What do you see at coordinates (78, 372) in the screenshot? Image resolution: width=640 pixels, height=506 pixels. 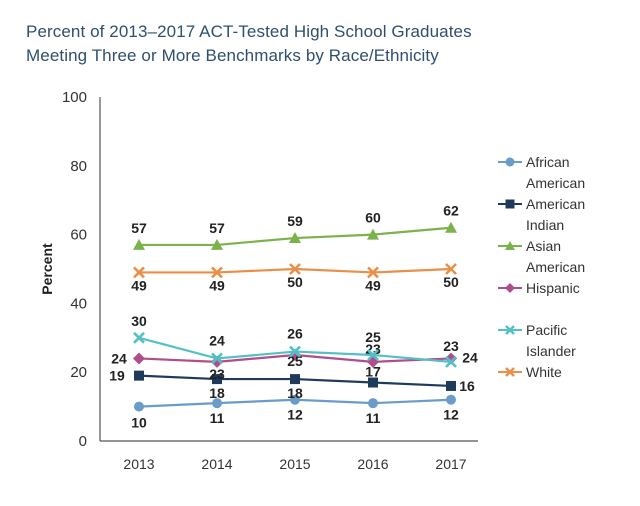 I see `y-tick-label: 20` at bounding box center [78, 372].